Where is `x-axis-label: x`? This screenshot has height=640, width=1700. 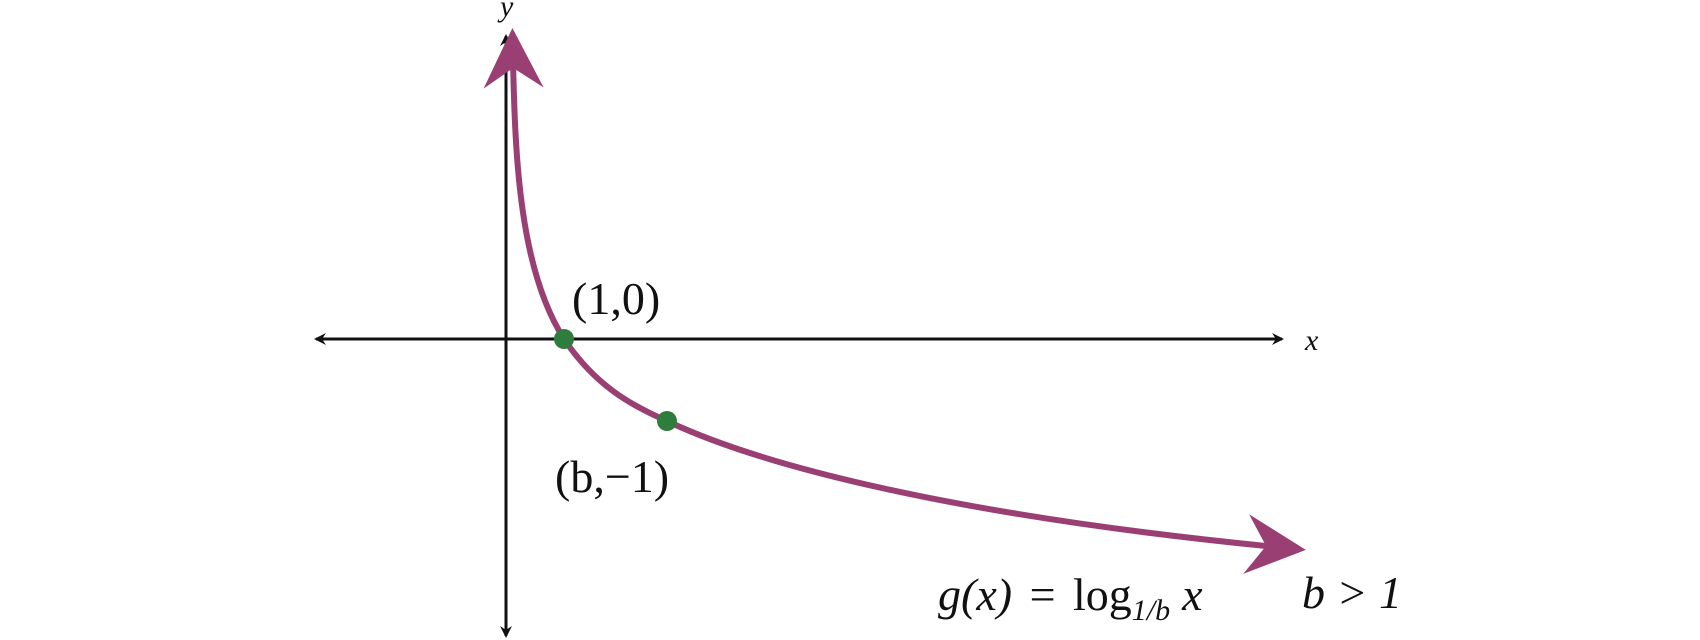 x-axis-label: x is located at coordinates (1311, 340).